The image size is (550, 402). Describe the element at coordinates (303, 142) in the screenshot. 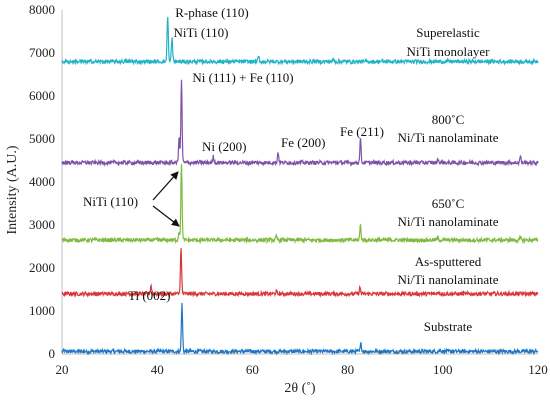

I see `peak-annotation: Fe (200)` at that location.